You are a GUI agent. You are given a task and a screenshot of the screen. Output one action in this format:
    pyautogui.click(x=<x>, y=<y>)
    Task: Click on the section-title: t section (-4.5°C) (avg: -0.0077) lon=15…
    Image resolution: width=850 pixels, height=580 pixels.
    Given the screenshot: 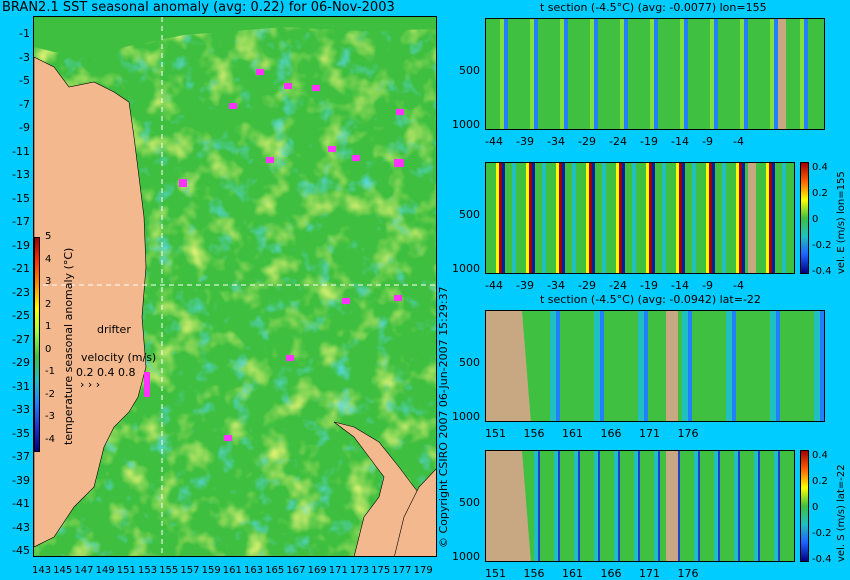 What is the action you would take?
    pyautogui.click(x=653, y=7)
    